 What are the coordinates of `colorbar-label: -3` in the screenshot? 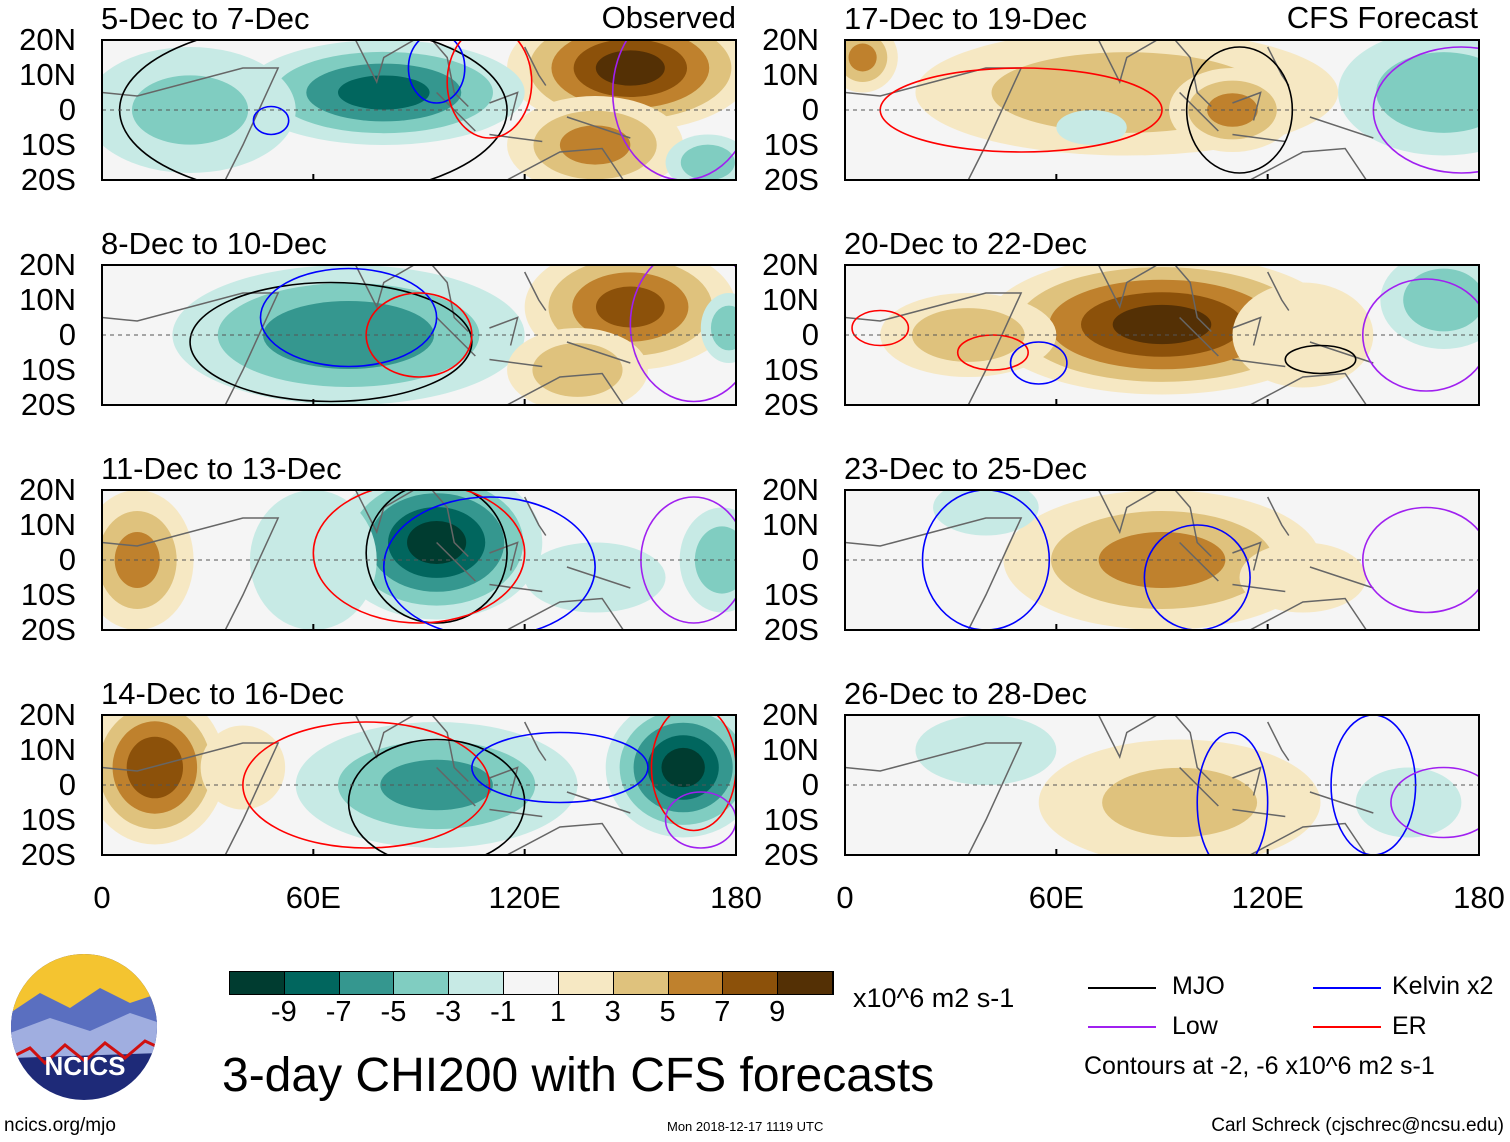 It's located at (448, 1012).